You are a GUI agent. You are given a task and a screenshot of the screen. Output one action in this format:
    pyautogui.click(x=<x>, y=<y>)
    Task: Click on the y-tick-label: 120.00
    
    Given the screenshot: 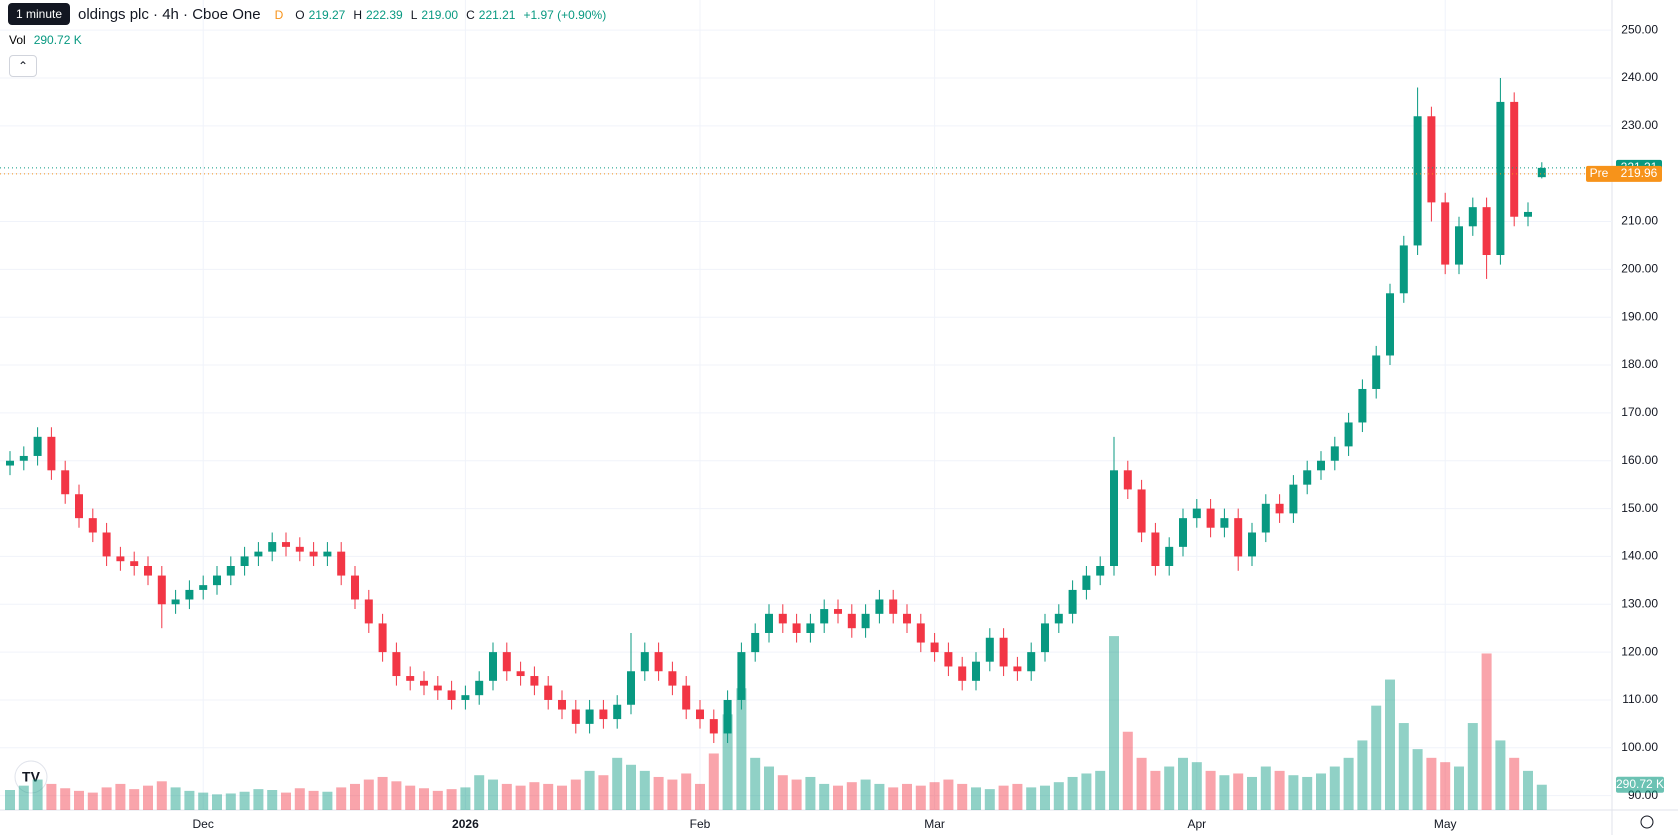 What is the action you would take?
    pyautogui.click(x=1639, y=651)
    